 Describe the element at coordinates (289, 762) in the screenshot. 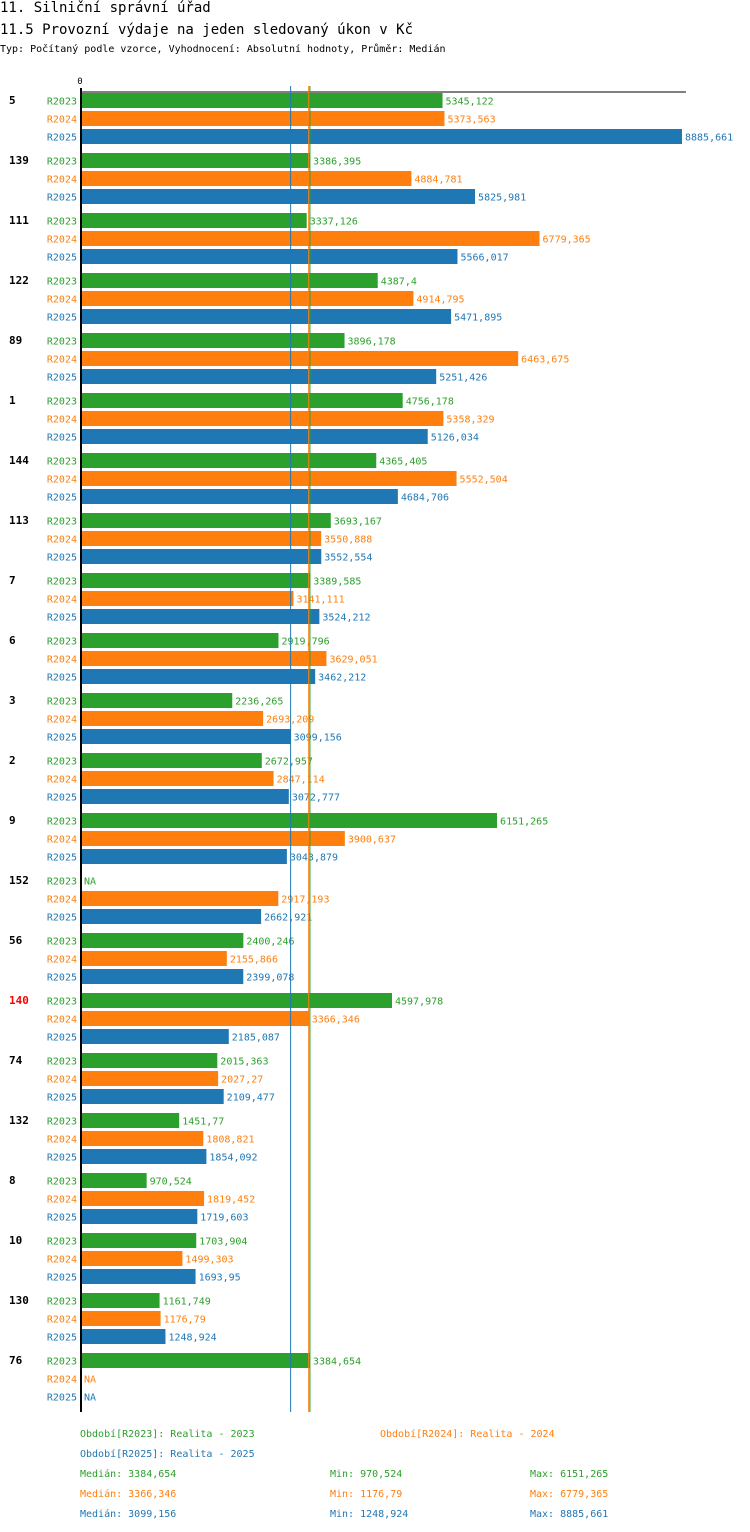

I see `data-label: 2672,957` at that location.